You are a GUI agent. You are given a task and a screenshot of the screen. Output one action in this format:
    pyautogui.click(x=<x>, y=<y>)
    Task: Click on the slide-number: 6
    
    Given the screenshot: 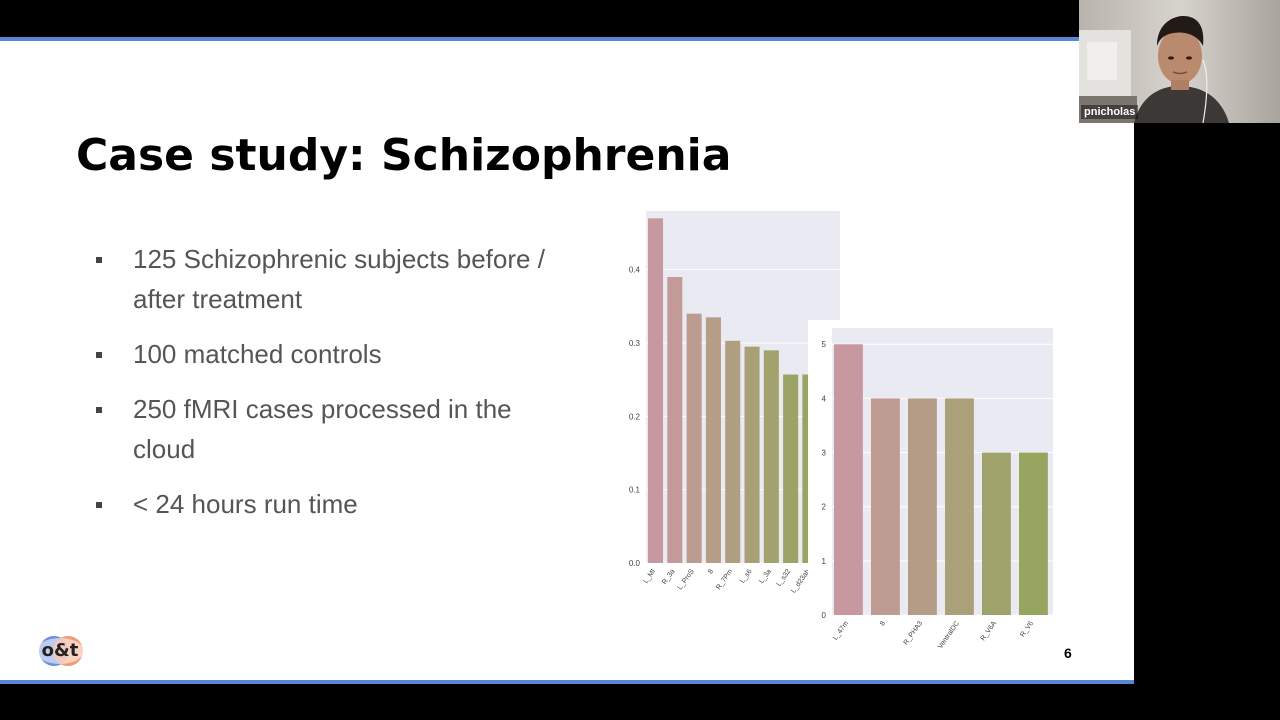 What is the action you would take?
    pyautogui.click(x=1068, y=653)
    